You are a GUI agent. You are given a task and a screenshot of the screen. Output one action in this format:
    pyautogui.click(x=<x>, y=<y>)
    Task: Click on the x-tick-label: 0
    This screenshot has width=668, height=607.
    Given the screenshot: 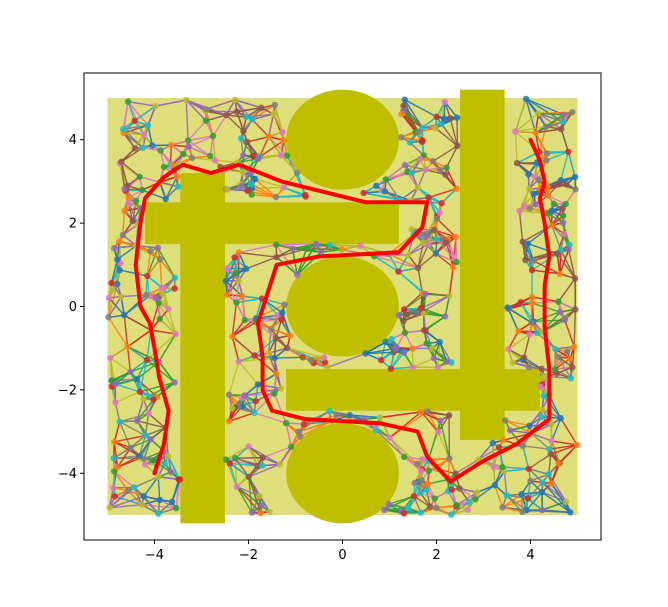 What is the action you would take?
    pyautogui.click(x=342, y=555)
    